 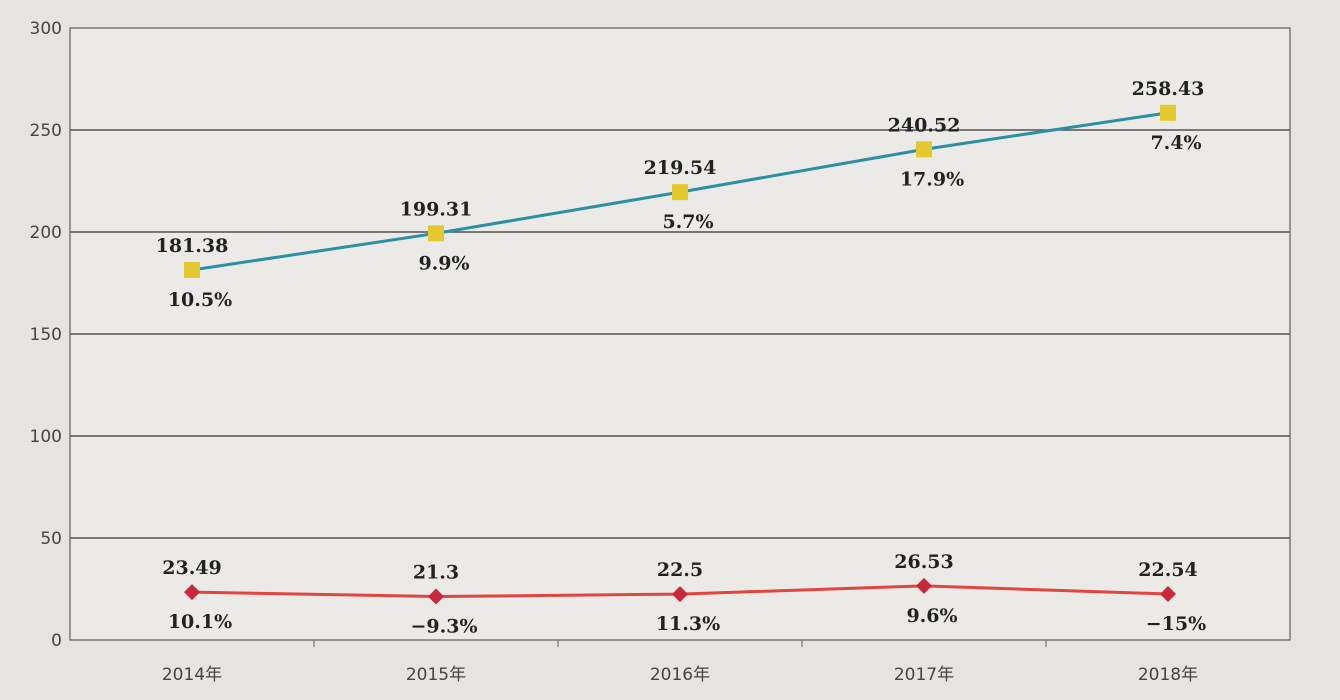 What do you see at coordinates (443, 627) in the screenshot?
I see `growth-label: −9.3%` at bounding box center [443, 627].